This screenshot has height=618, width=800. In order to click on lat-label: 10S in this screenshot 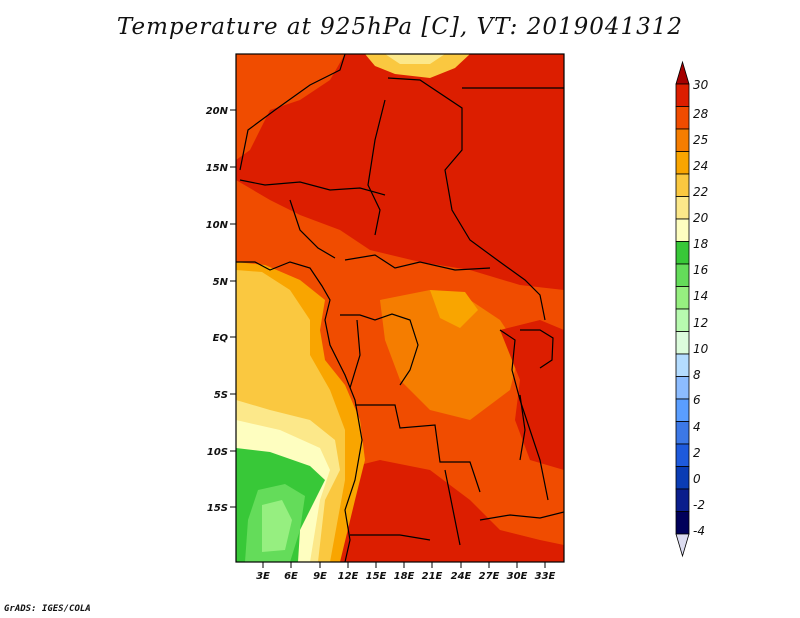, I will do `click(217, 452)`.